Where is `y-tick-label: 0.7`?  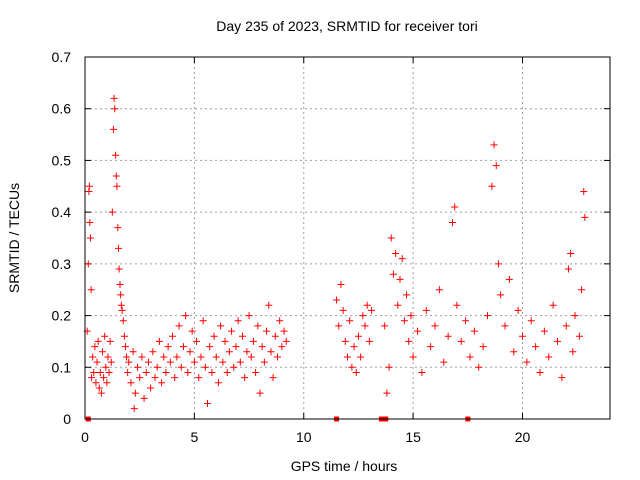 y-tick-label: 0.7 is located at coordinates (62, 57).